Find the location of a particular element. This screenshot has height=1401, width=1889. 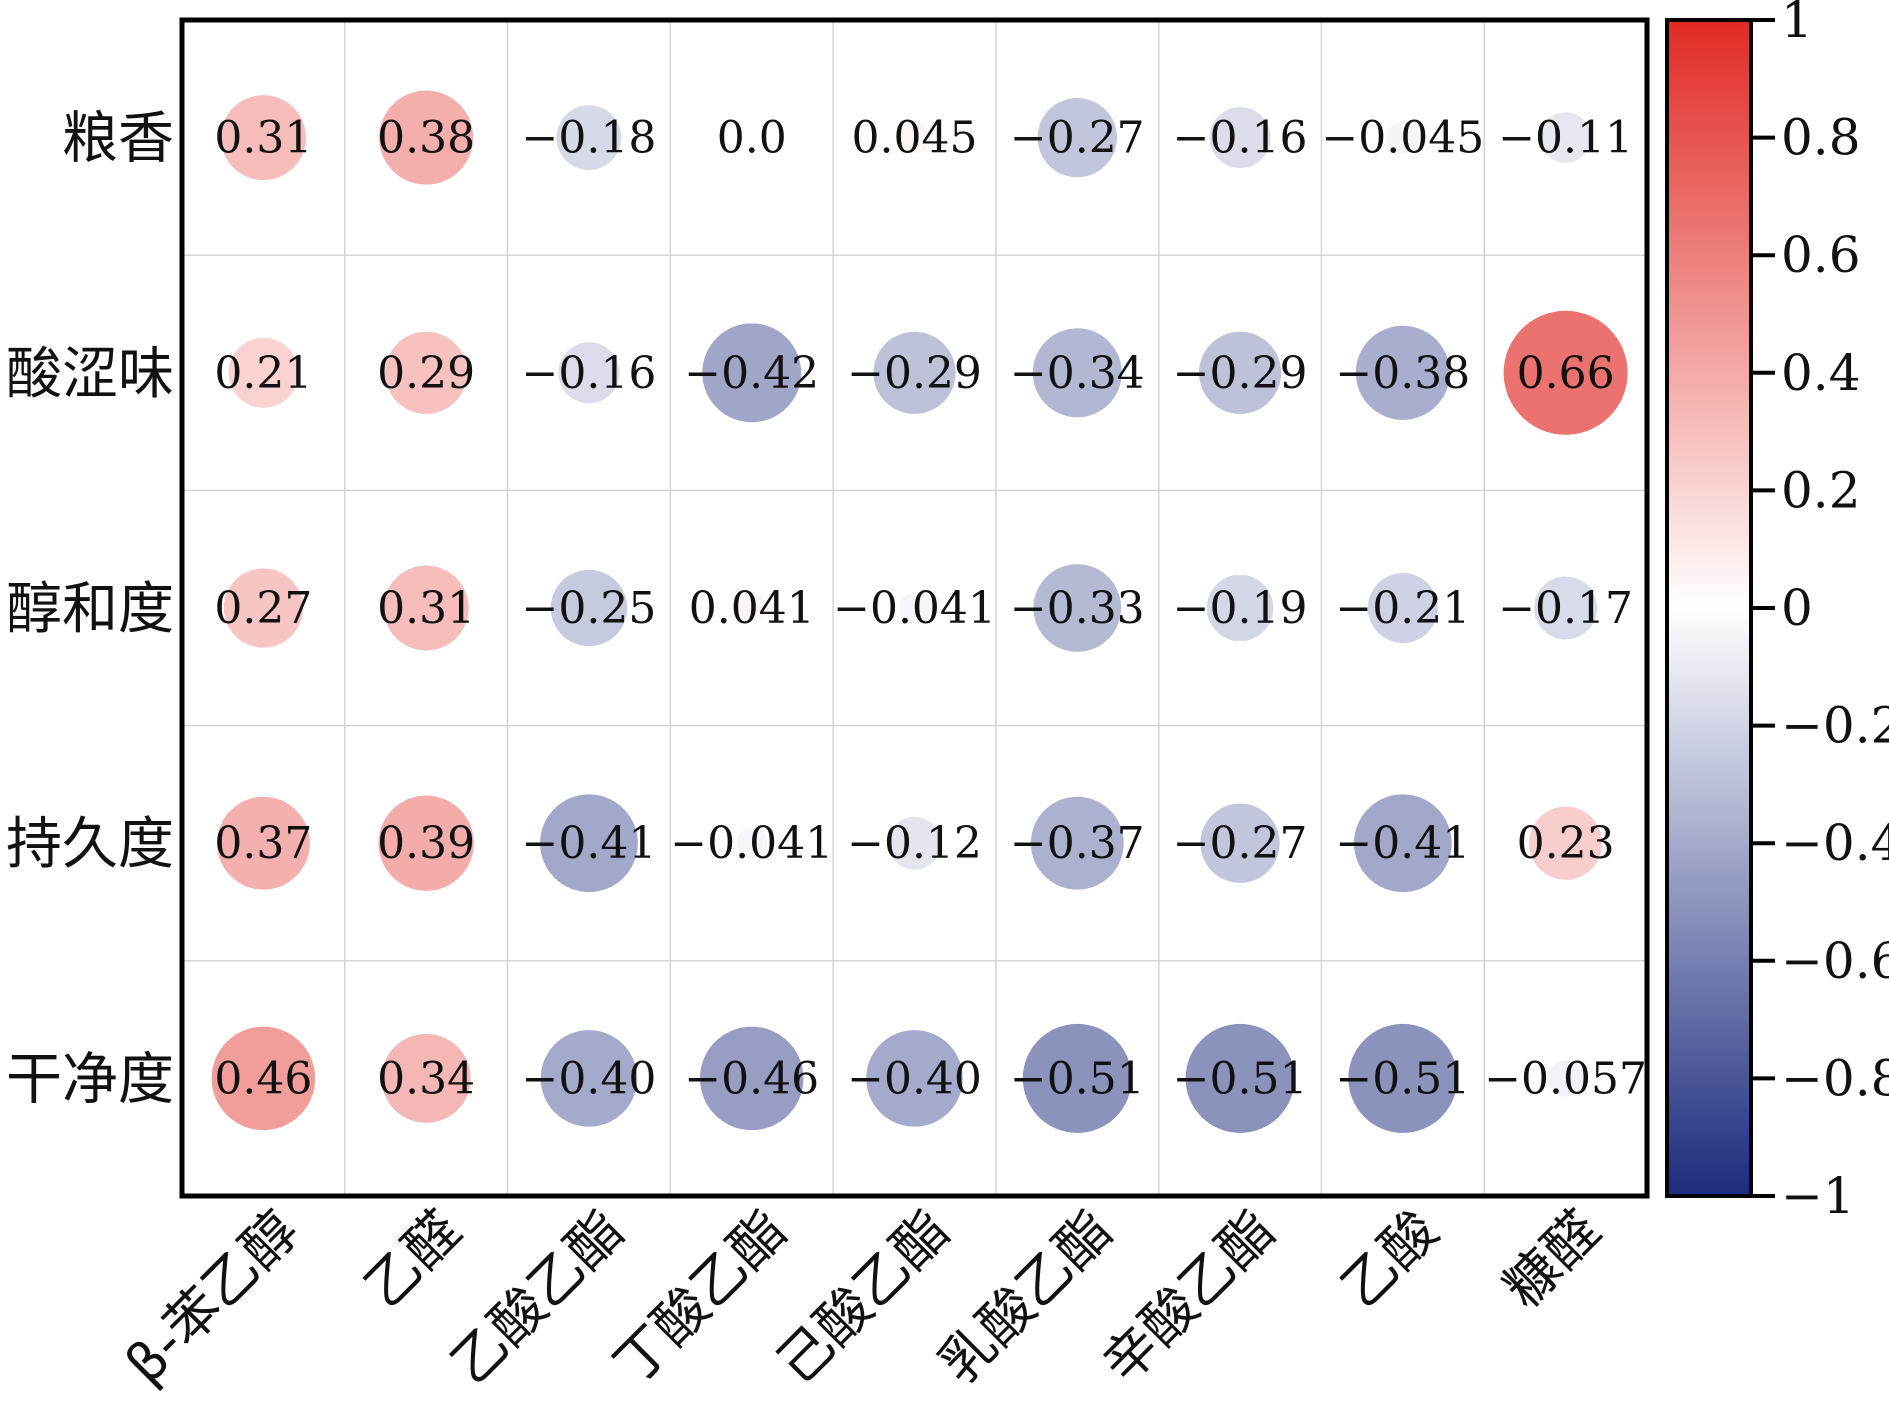

column-label: 乳酸乙酯 is located at coordinates (1025, 1297).